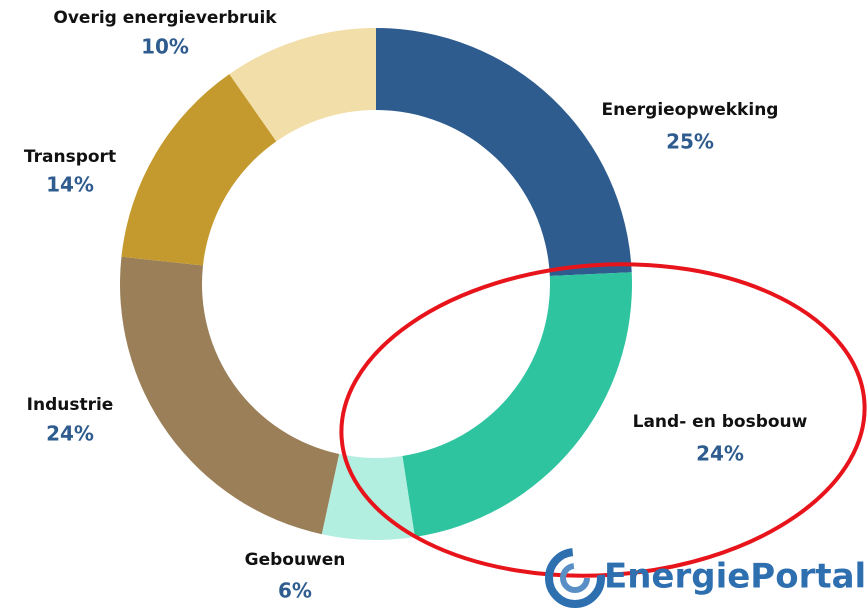  I want to click on value-label: 14%, so click(70, 185).